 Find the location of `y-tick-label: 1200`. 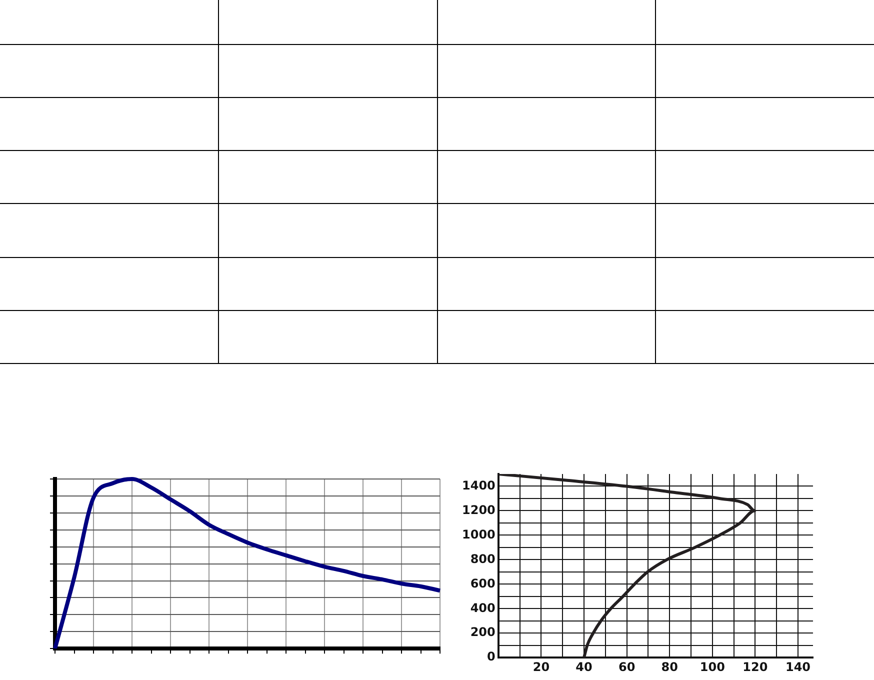

y-tick-label: 1200 is located at coordinates (479, 509).